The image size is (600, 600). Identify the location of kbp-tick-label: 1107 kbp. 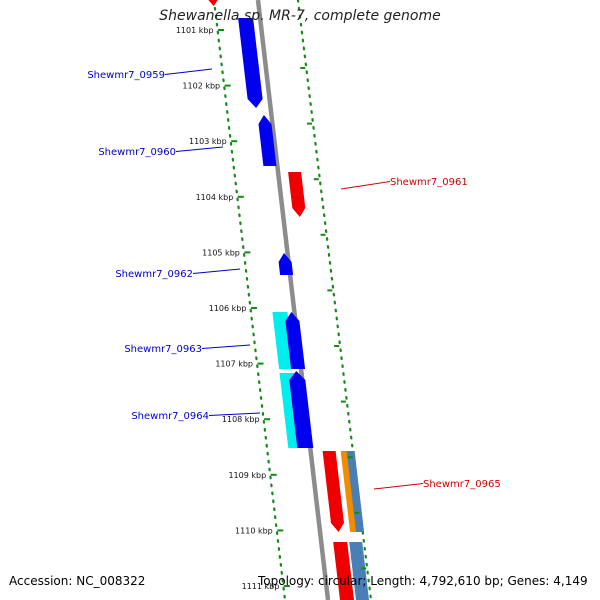
(234, 364).